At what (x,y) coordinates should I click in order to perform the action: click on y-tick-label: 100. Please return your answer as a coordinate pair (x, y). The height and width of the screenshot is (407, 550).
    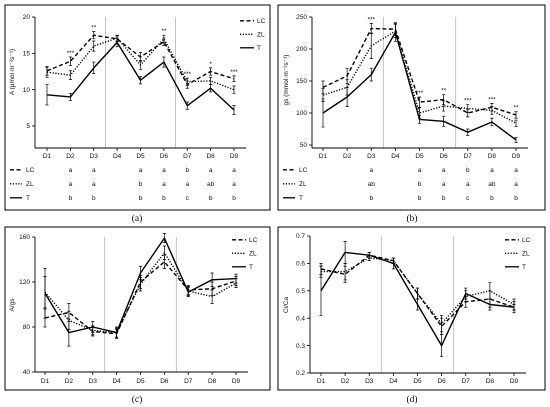
    Looking at the image, I should click on (301, 113).